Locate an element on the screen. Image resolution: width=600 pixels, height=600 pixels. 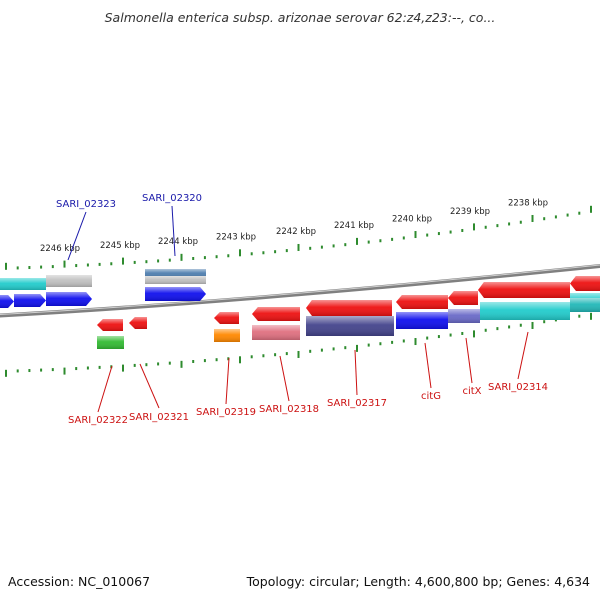
gene-label-reverse: SARI_02321 is located at coordinates (159, 417).